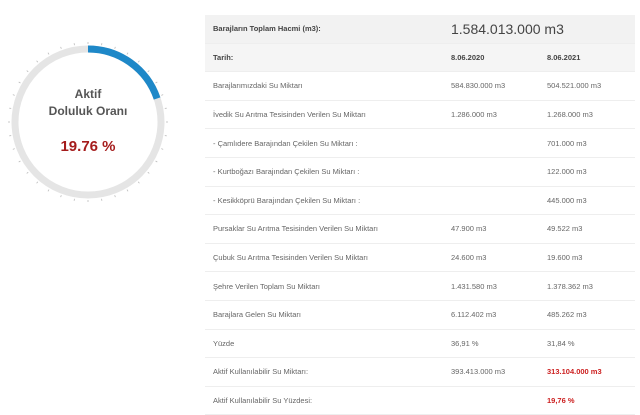  What do you see at coordinates (88, 146) in the screenshot?
I see `gauge-value: 19.76 %` at bounding box center [88, 146].